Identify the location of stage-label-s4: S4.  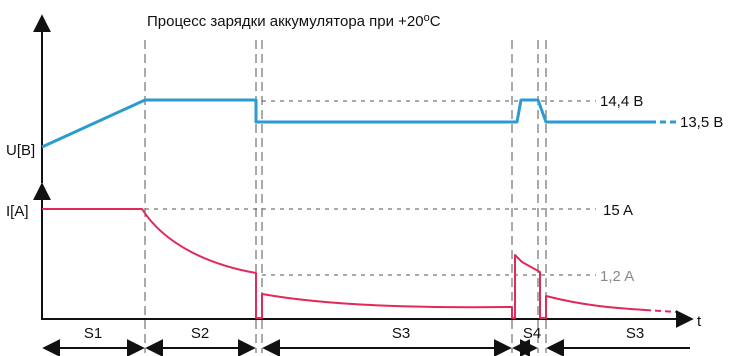
(532, 333).